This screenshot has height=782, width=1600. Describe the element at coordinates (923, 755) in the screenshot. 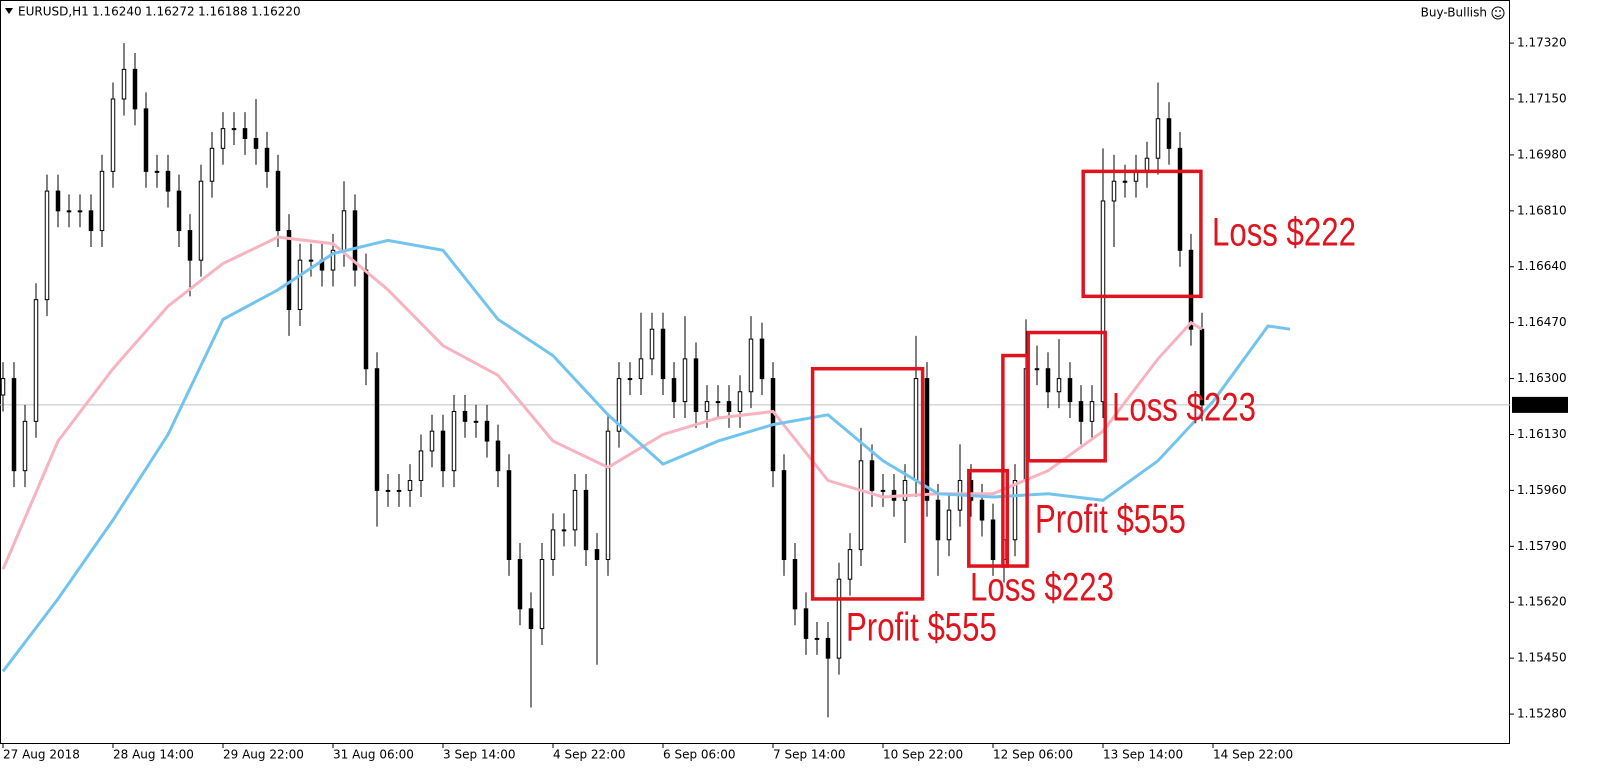

I see `x-tick-label: 10 Sep 22:00` at that location.